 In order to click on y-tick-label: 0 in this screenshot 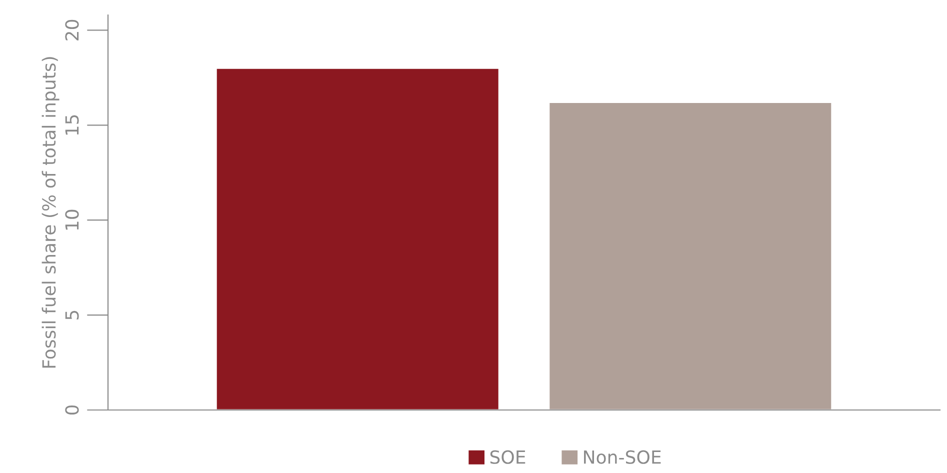, I will do `click(72, 410)`.